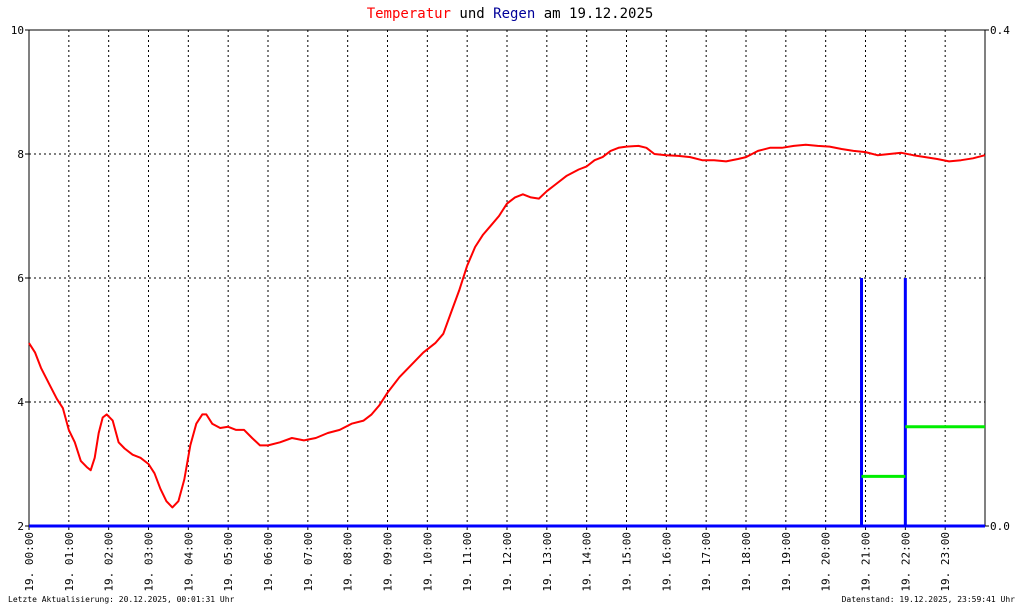  What do you see at coordinates (20, 402) in the screenshot?
I see `y-left-tick-label: 4` at bounding box center [20, 402].